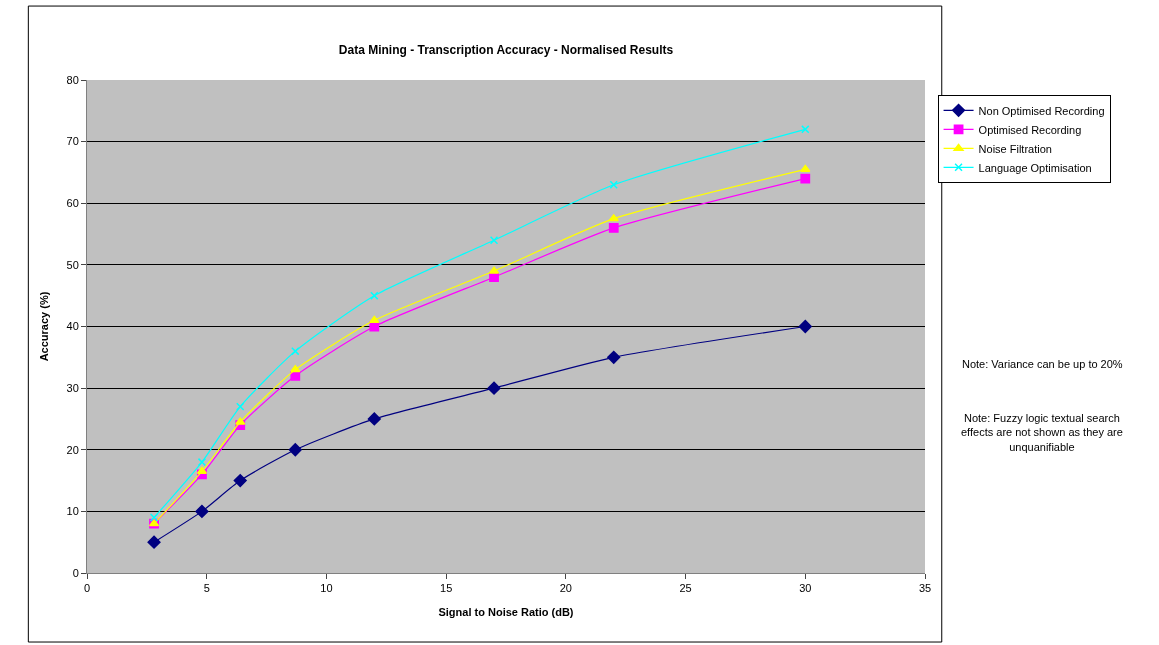 The width and height of the screenshot is (1159, 645). I want to click on x-axis-title: Signal to Noise Ratio (dB), so click(506, 612).